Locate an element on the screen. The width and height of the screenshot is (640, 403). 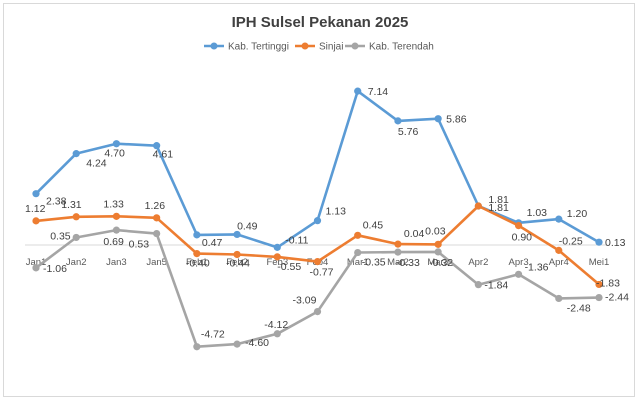
data-label-kab-terendah: 0.35 is located at coordinates (60, 236).